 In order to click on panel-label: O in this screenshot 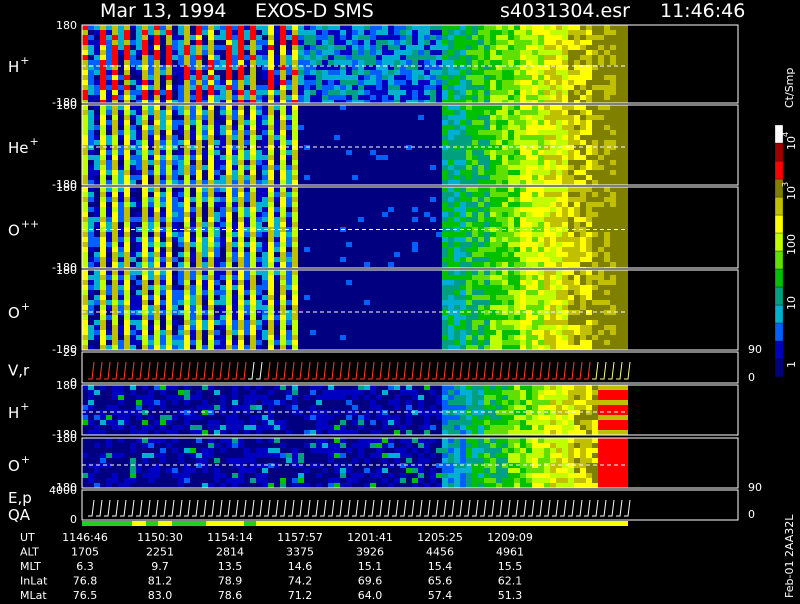, I will do `click(14, 231)`.